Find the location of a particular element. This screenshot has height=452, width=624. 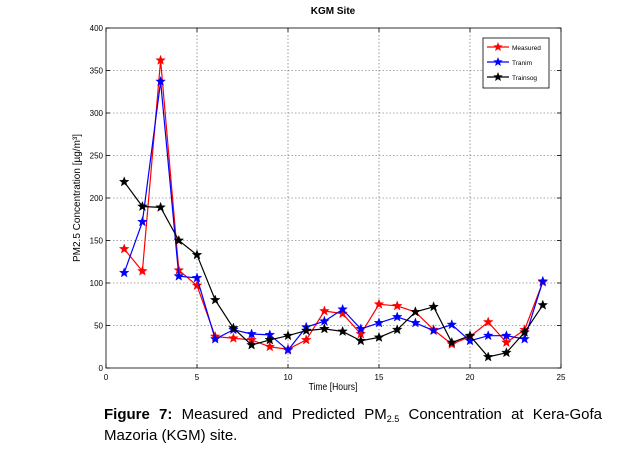

x-tick-label: 15 is located at coordinates (379, 377).